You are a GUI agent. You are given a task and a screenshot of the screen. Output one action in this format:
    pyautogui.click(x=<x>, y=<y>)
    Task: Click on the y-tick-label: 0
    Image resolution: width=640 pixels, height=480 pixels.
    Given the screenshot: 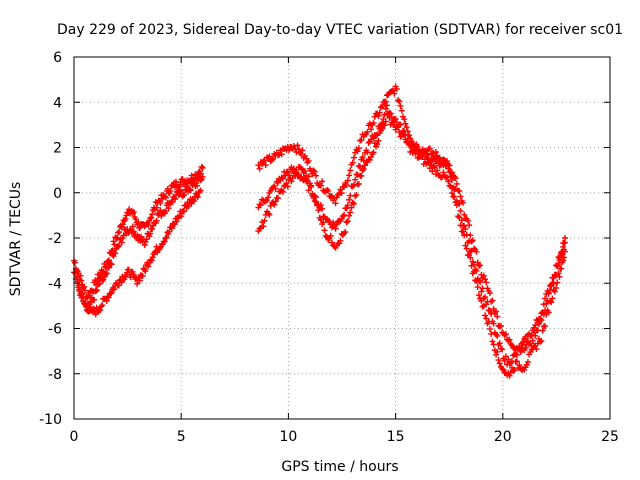 What is the action you would take?
    pyautogui.click(x=57, y=194)
    